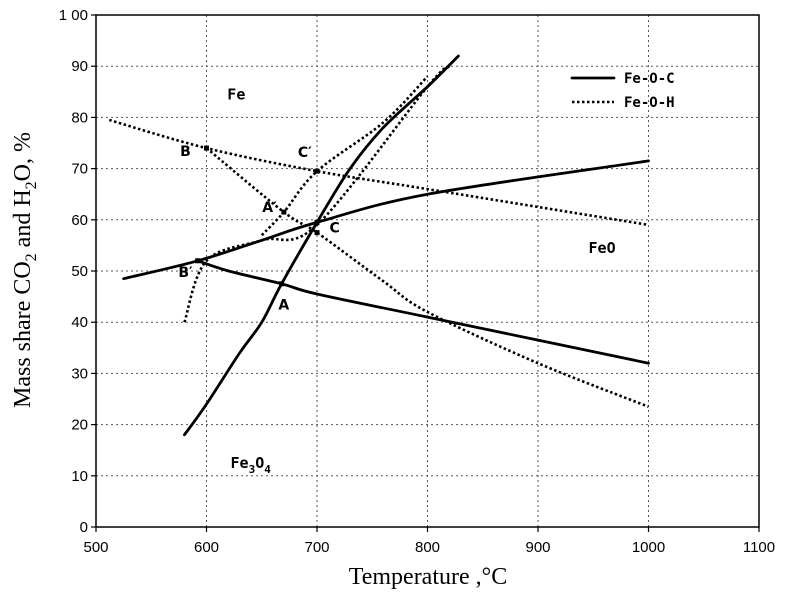 The image size is (785, 592). Describe the element at coordinates (23, 156) in the screenshot. I see `y-axis-title-suffix: O, %` at that location.